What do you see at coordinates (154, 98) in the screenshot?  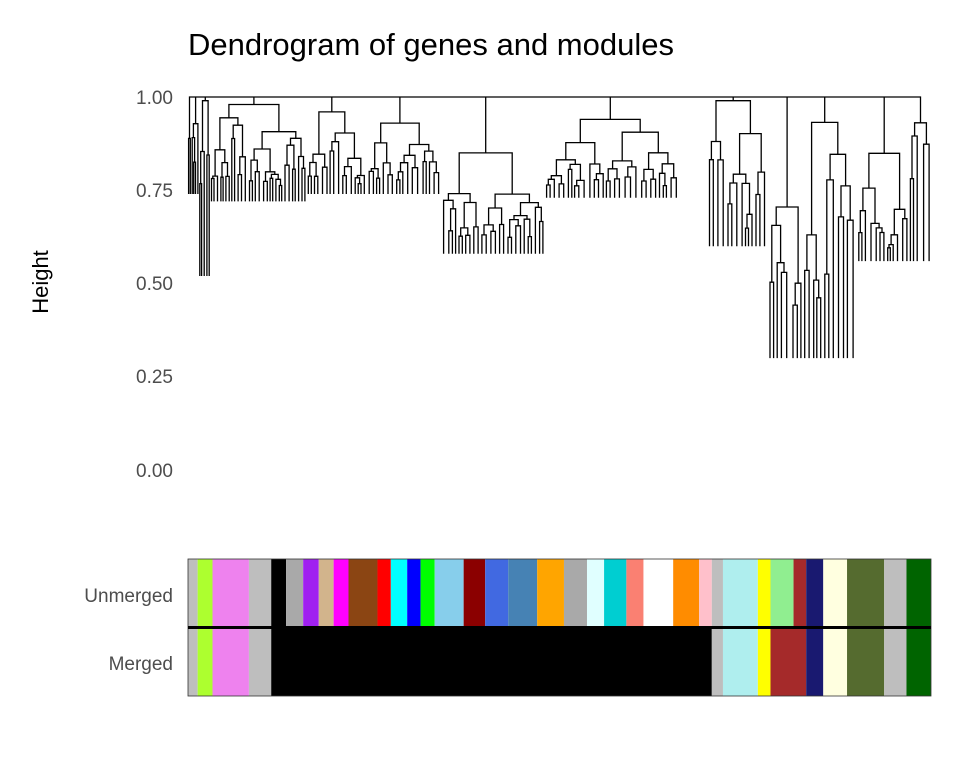 I see `y-tick-label: 1.00` at bounding box center [154, 98].